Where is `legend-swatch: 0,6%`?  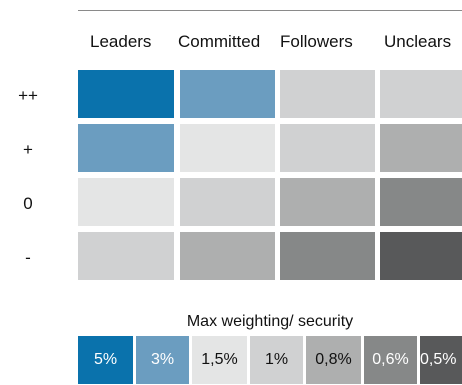 legend-swatch: 0,6% is located at coordinates (390, 360).